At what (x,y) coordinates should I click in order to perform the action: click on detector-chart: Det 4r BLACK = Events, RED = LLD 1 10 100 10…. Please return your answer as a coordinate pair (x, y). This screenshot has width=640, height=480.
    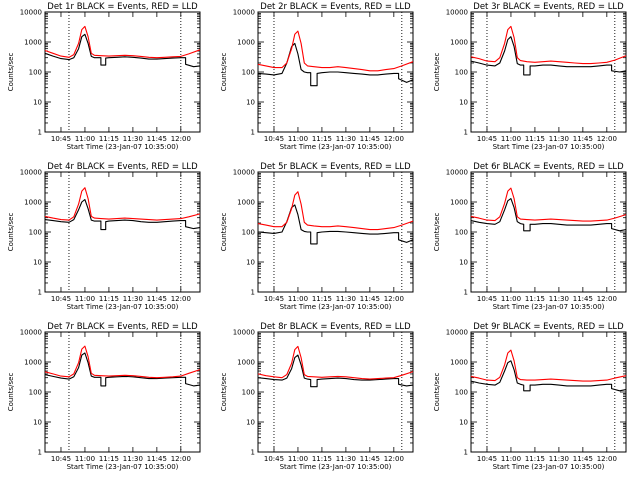
    Looking at the image, I should click on (104, 236).